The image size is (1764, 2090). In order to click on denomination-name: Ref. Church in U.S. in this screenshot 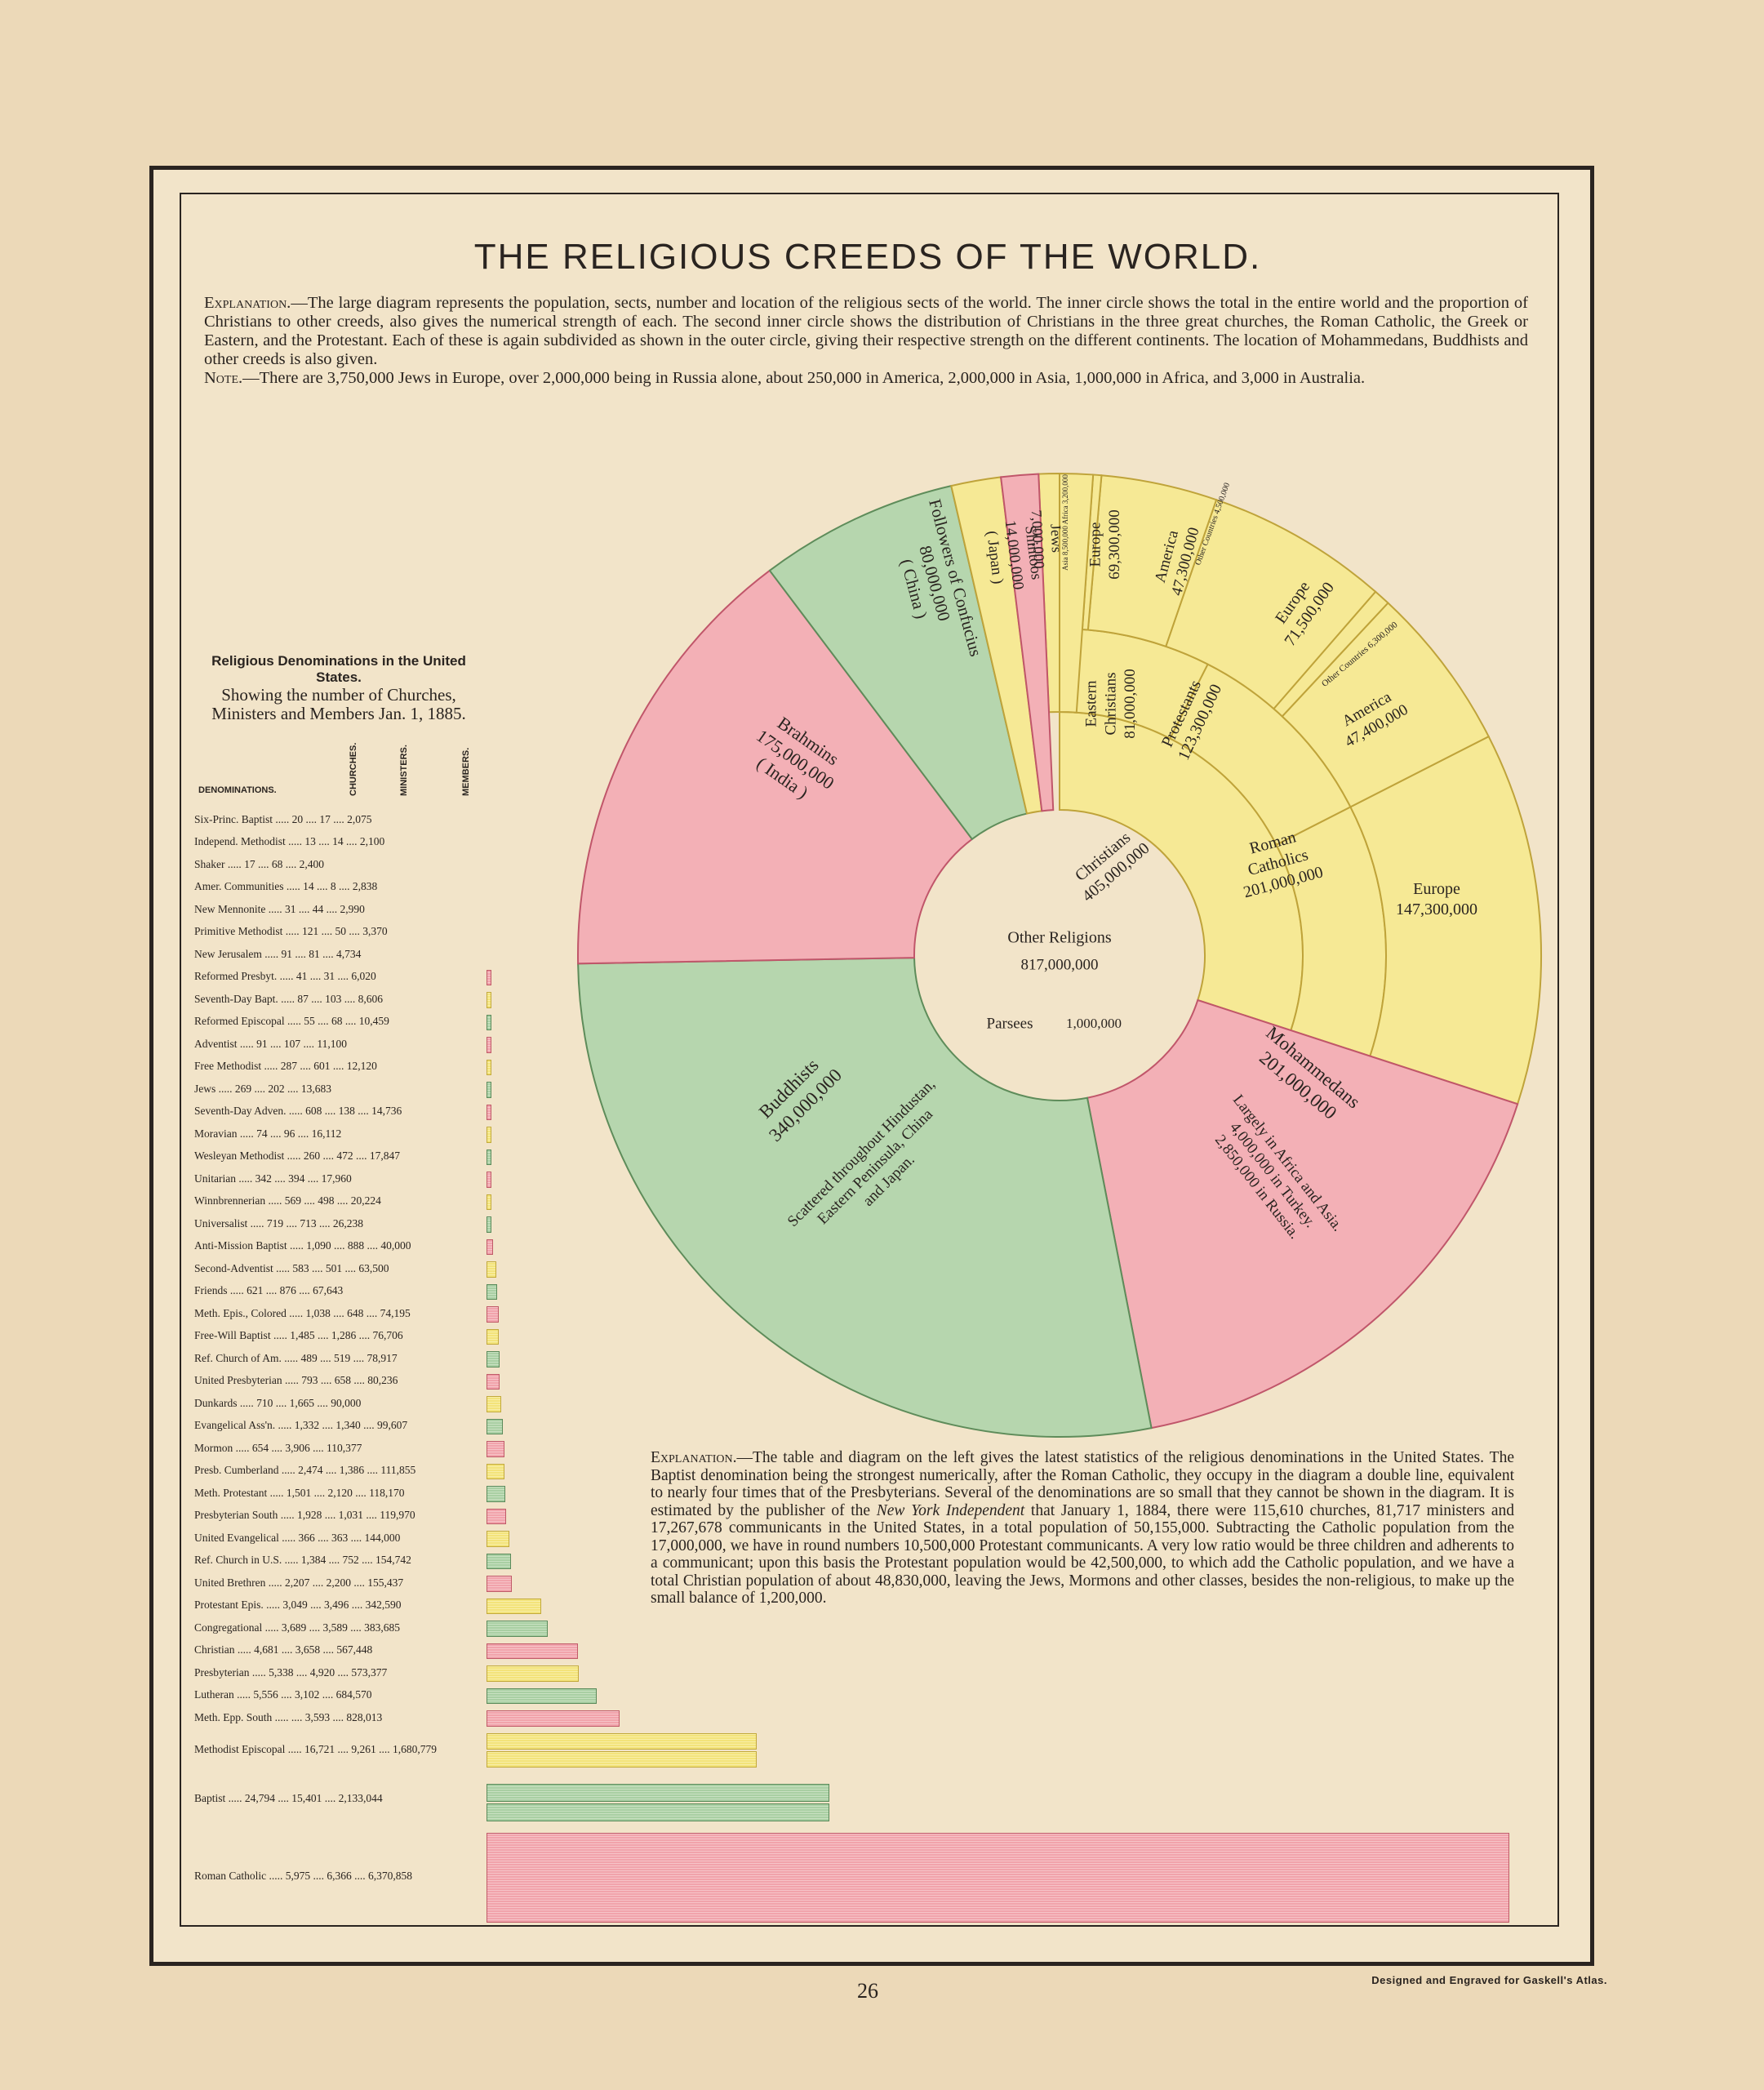, I will do `click(238, 1560)`.